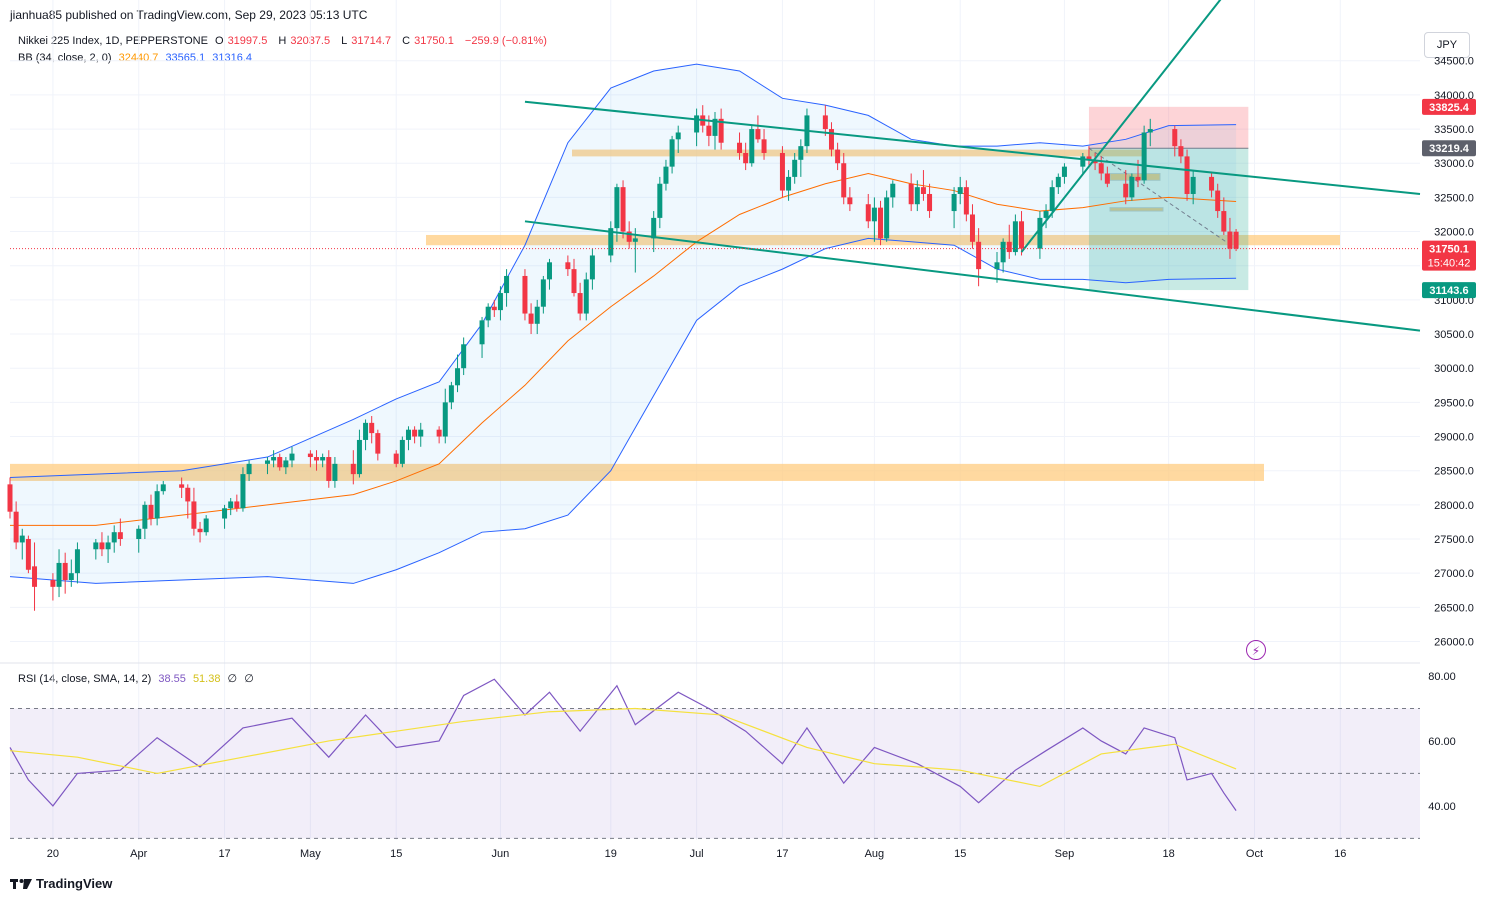  What do you see at coordinates (1256, 650) in the screenshot?
I see `flash-icon: ⚡` at bounding box center [1256, 650].